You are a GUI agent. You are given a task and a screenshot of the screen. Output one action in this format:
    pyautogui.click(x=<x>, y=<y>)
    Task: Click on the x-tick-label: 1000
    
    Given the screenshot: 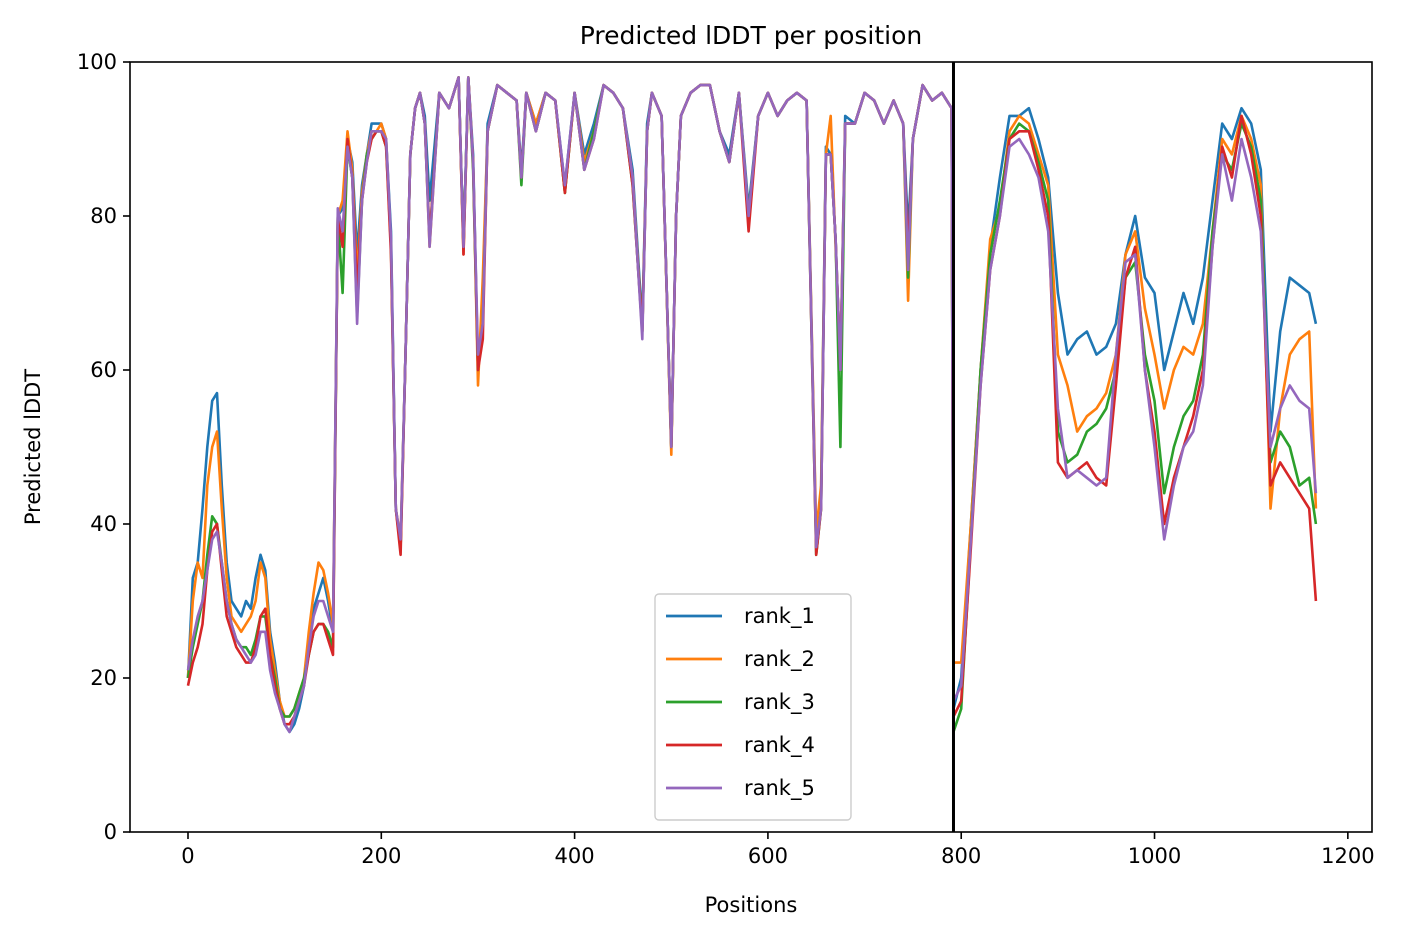 What is the action you would take?
    pyautogui.click(x=1154, y=856)
    